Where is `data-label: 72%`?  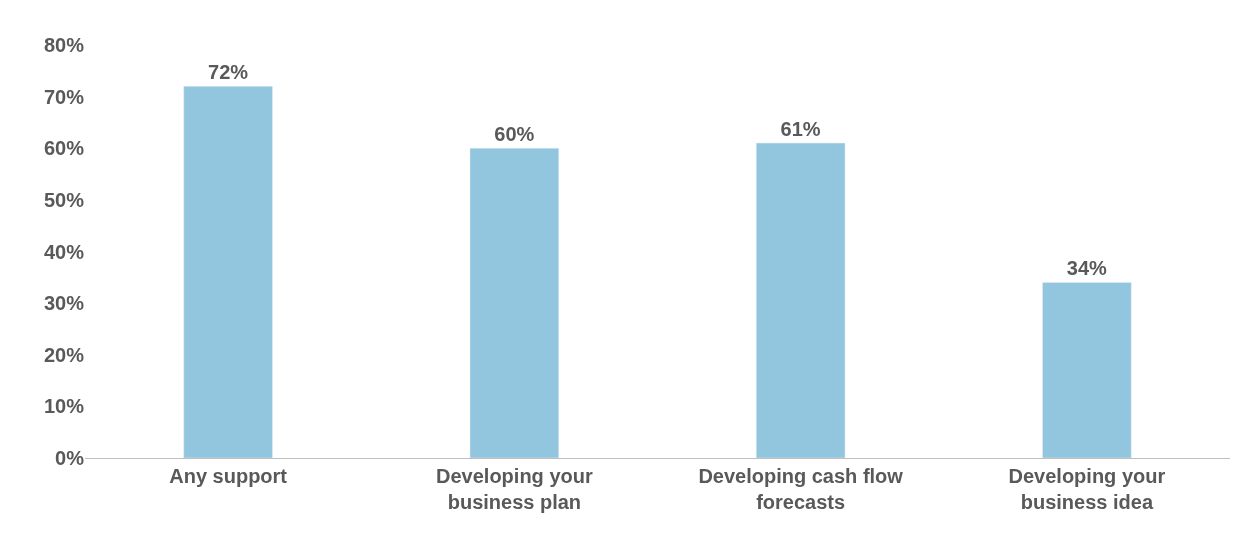
data-label: 72% is located at coordinates (228, 72).